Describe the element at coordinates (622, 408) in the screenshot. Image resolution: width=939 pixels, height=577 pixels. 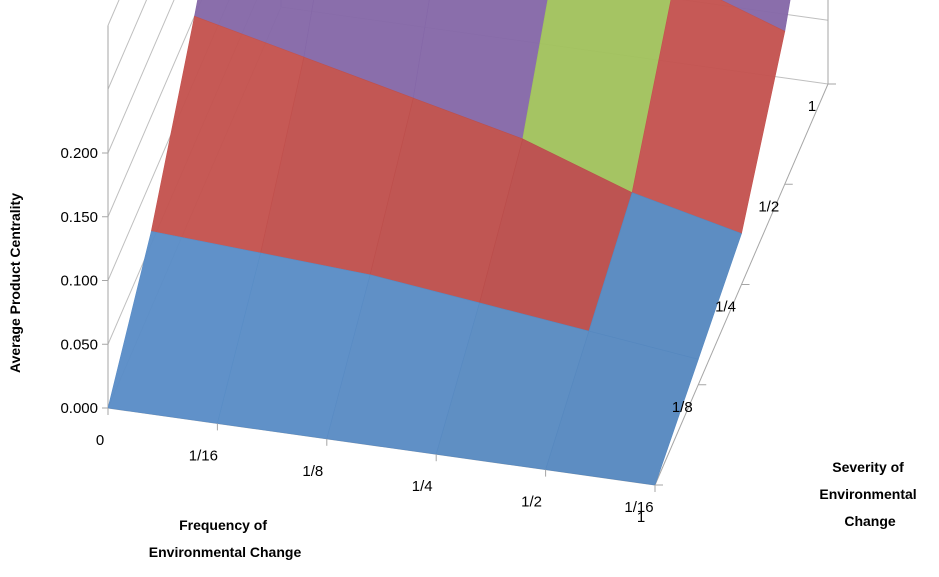
I see `surface-patch` at that location.